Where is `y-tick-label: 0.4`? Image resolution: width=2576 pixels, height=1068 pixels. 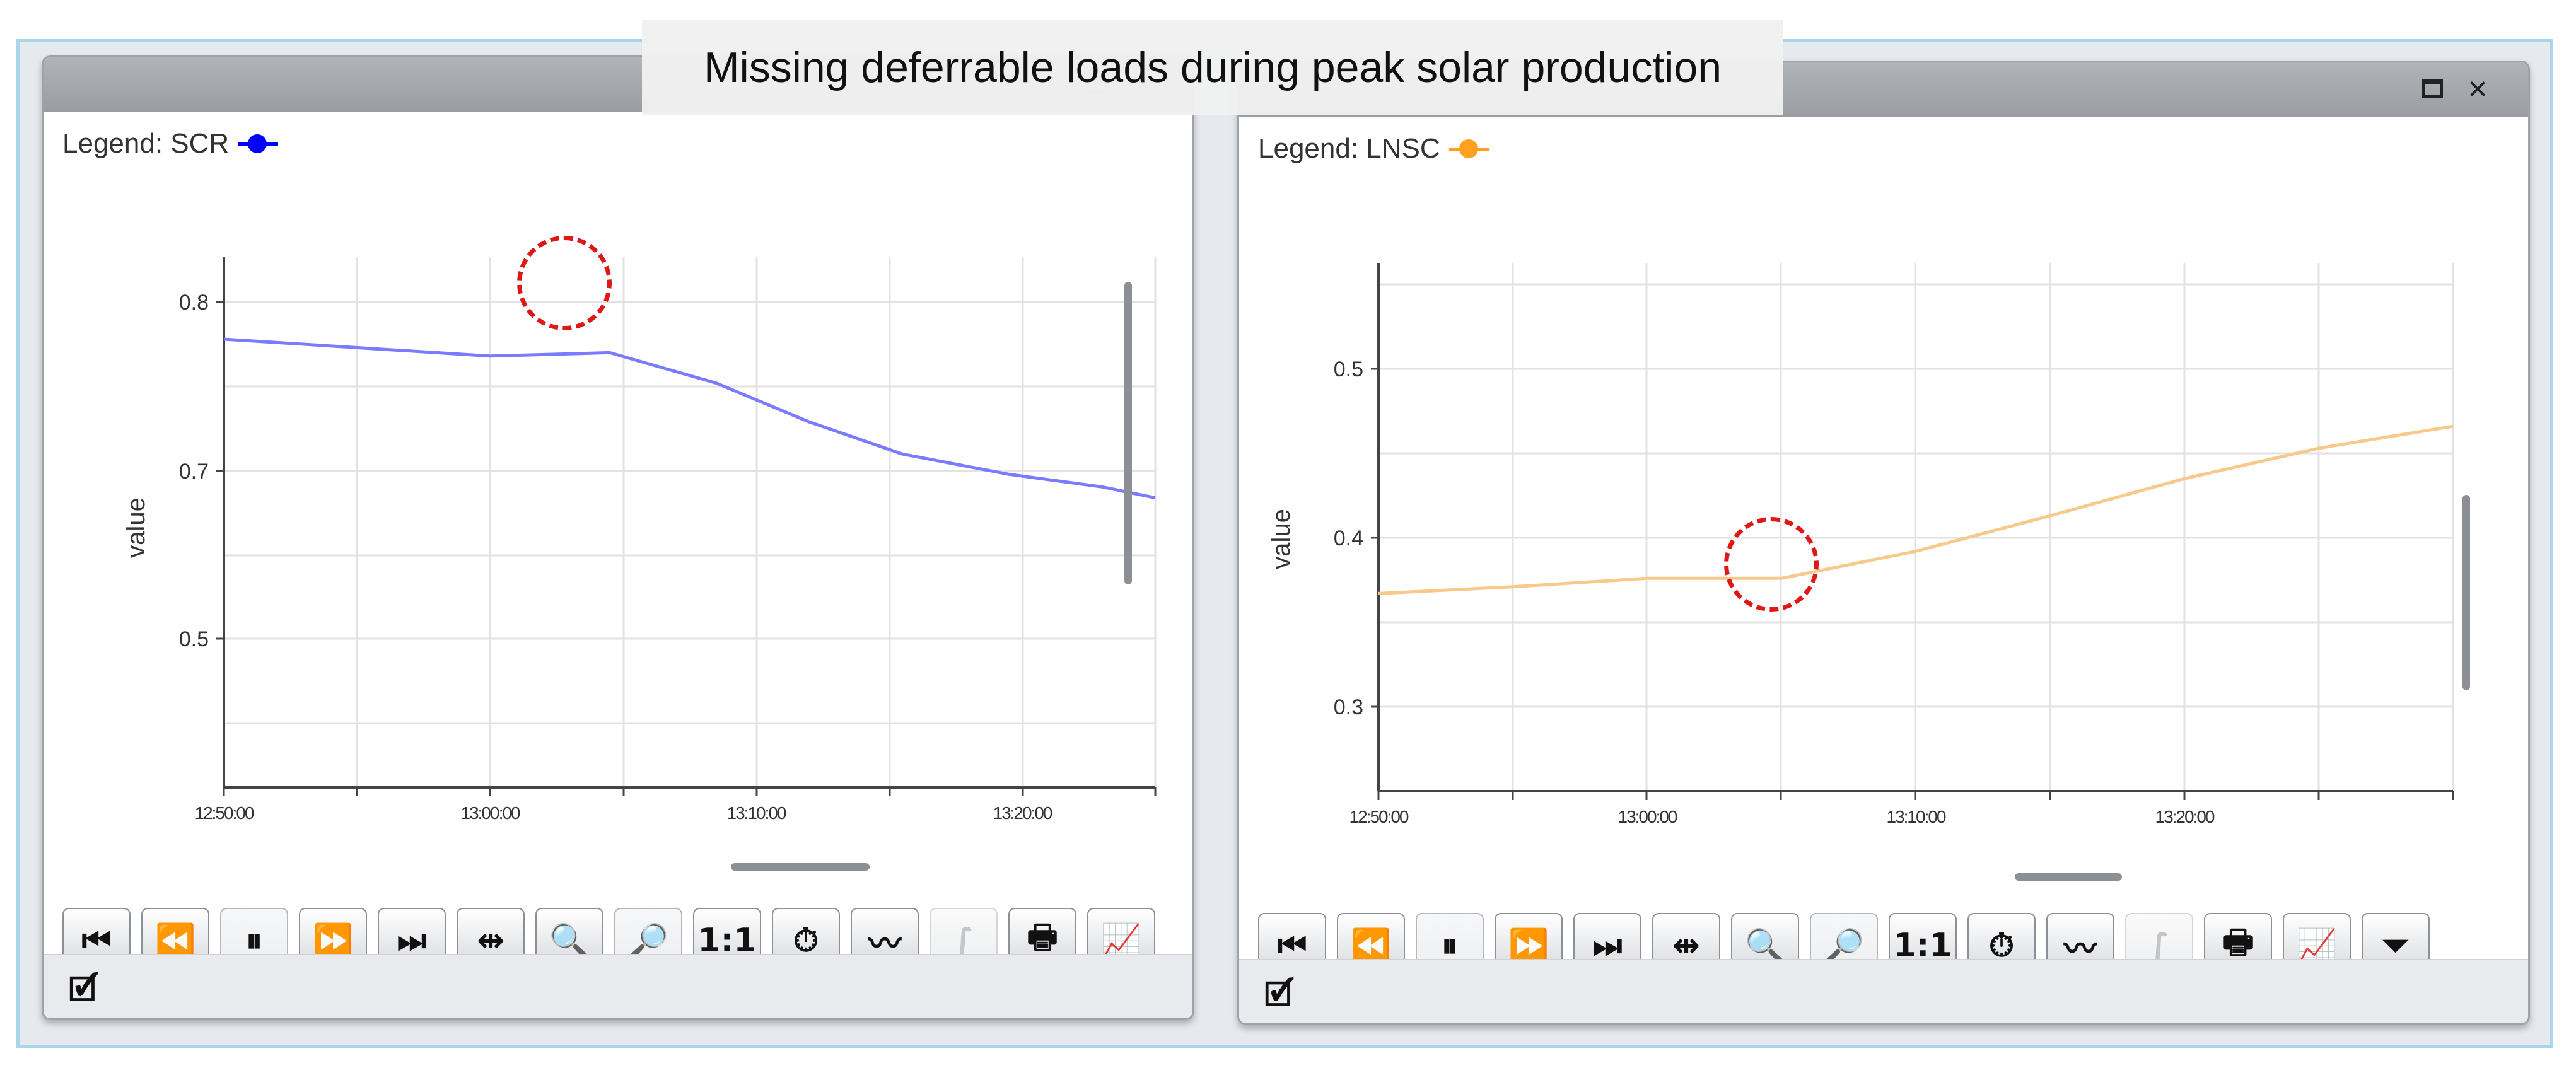 y-tick-label: 0.4 is located at coordinates (1349, 538).